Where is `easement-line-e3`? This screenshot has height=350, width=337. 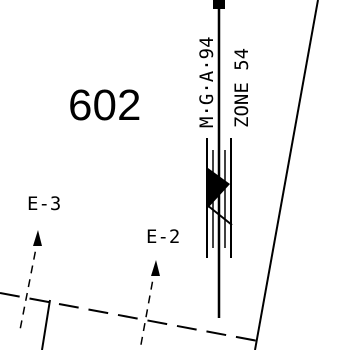 easement-line-e3 is located at coordinates (29, 284).